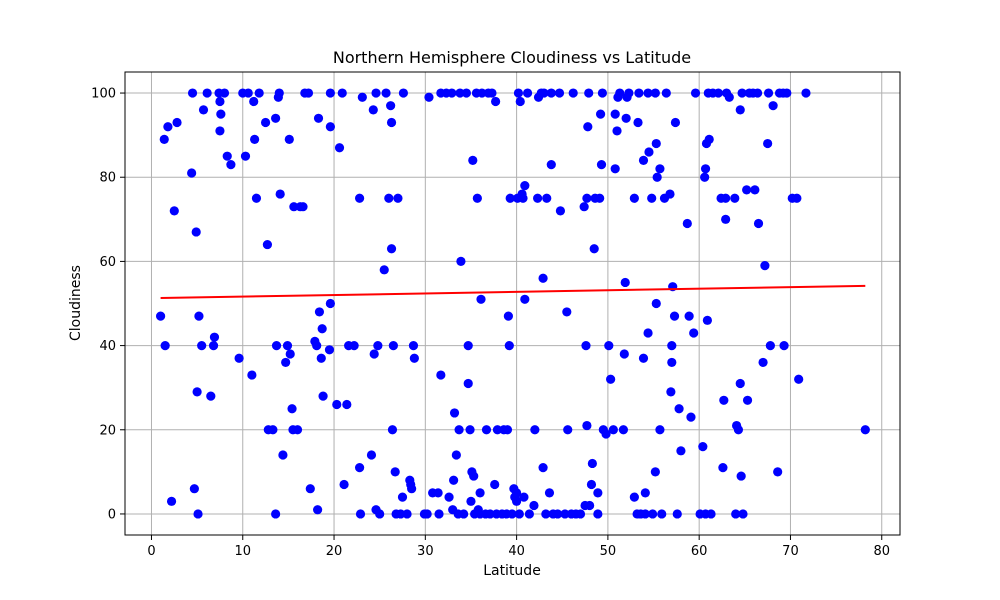  What do you see at coordinates (608, 551) in the screenshot?
I see `x-tick-label: 50` at bounding box center [608, 551].